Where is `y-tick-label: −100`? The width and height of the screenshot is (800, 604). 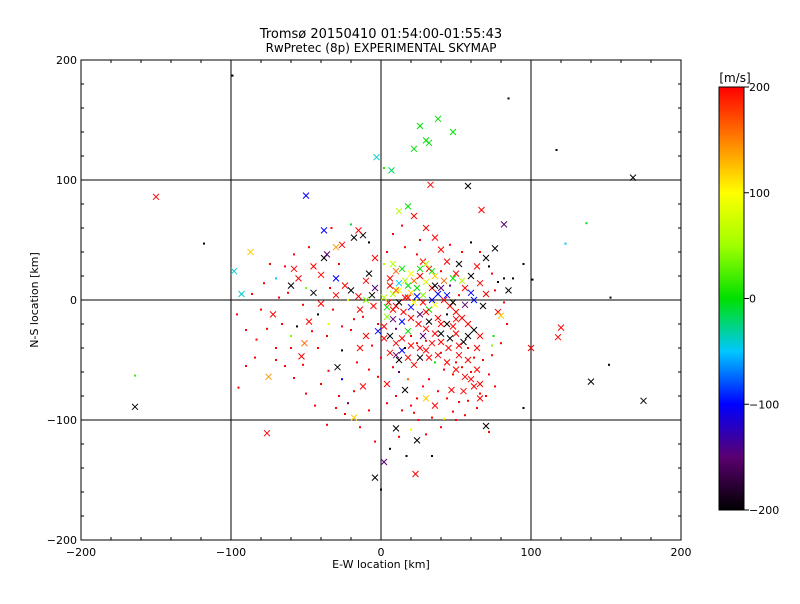
y-tick-label: −100 is located at coordinates (62, 420).